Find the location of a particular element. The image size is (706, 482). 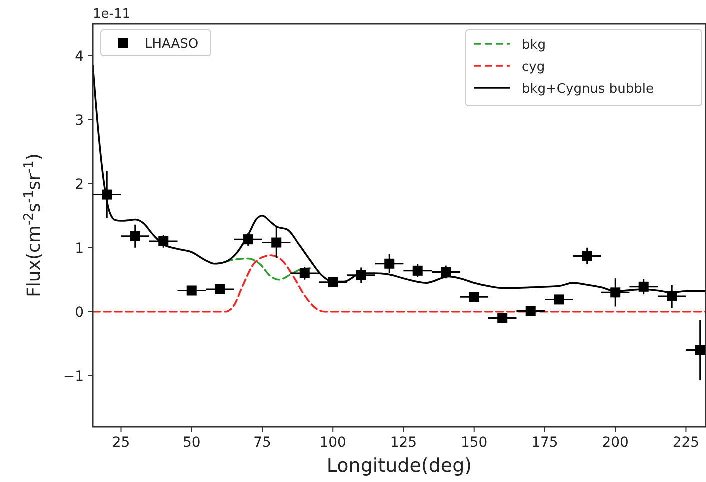

y-tick-label: −1 is located at coordinates (73, 376).